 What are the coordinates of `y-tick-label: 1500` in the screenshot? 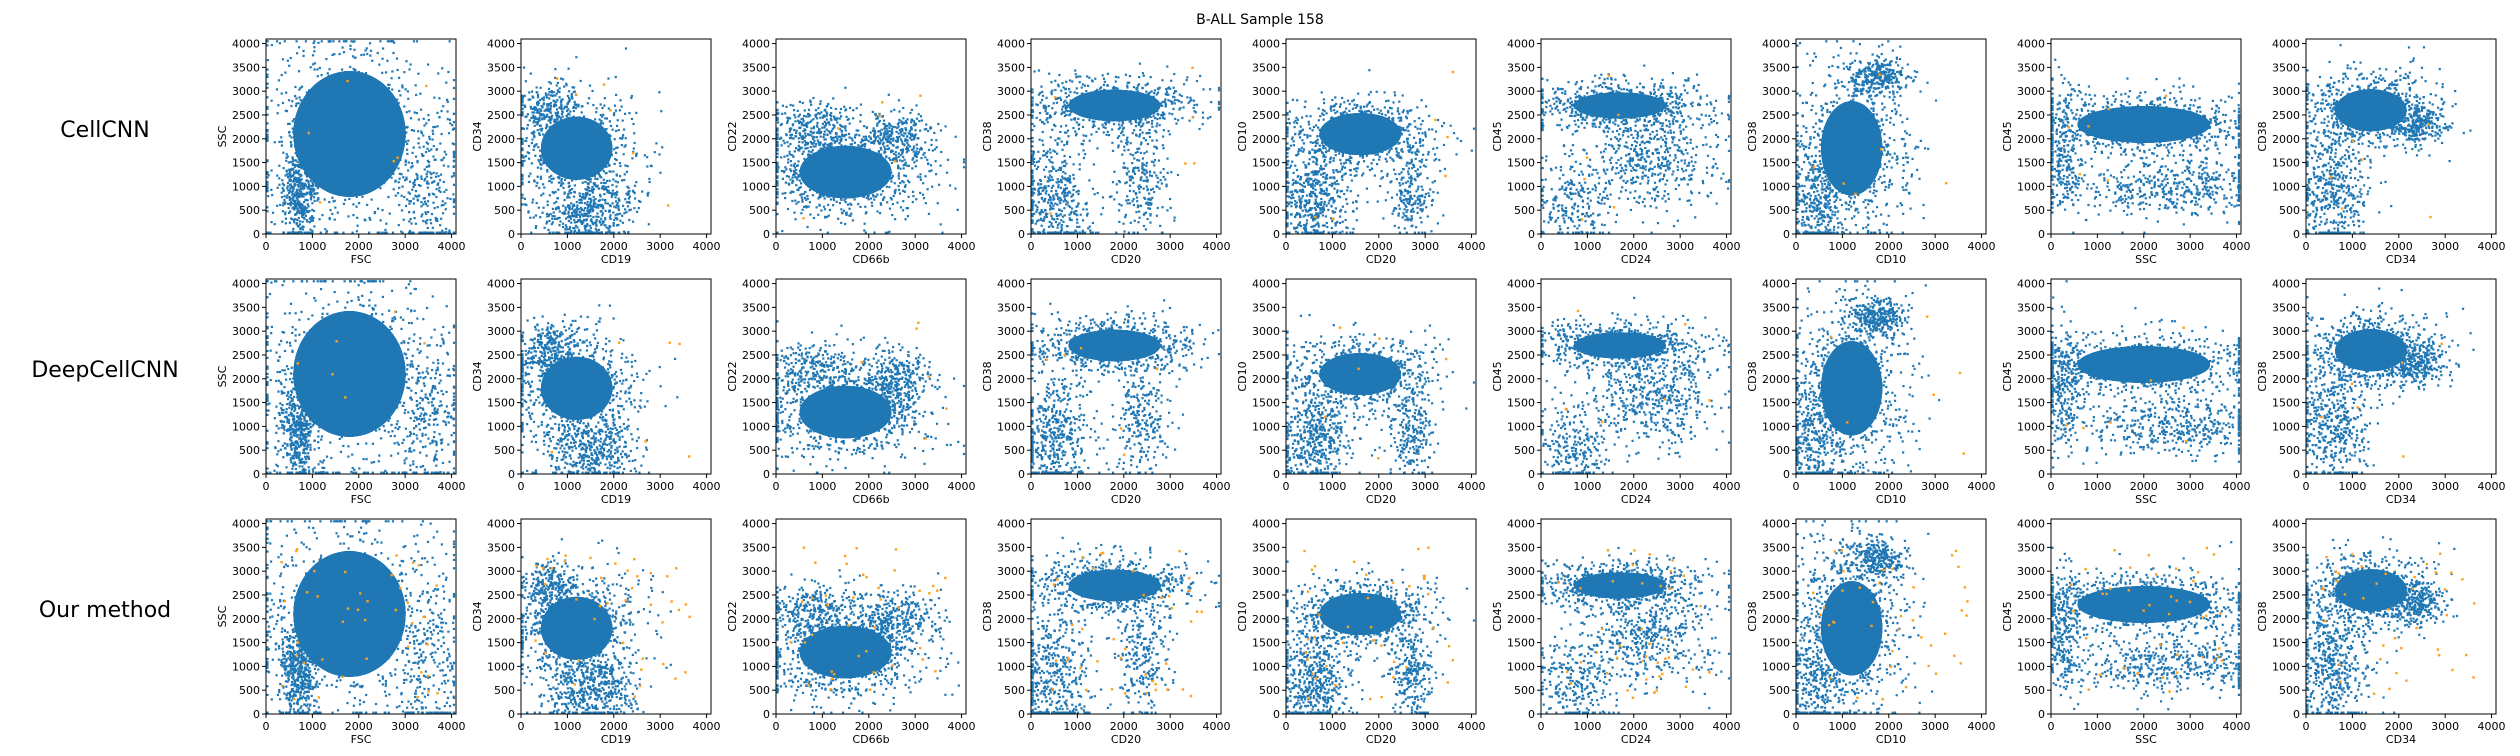 It's located at (756, 163).